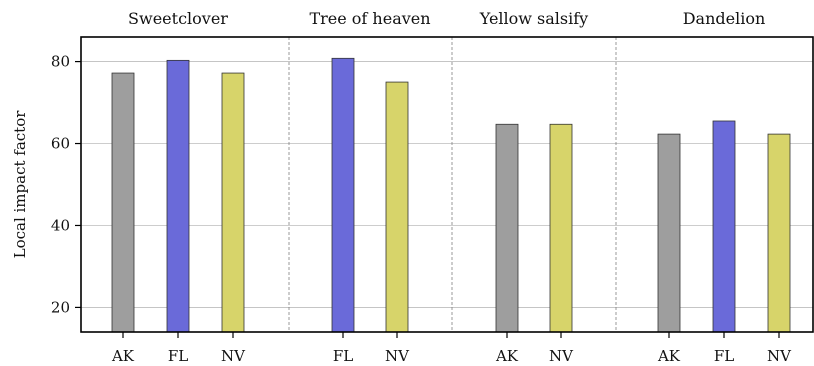  What do you see at coordinates (561, 228) in the screenshot?
I see `bar-yellow-salsify-nv` at bounding box center [561, 228].